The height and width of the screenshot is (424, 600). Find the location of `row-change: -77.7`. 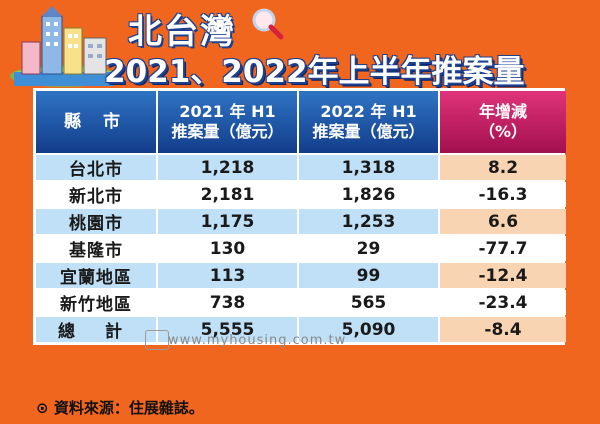

row-change: -77.7 is located at coordinates (503, 248).